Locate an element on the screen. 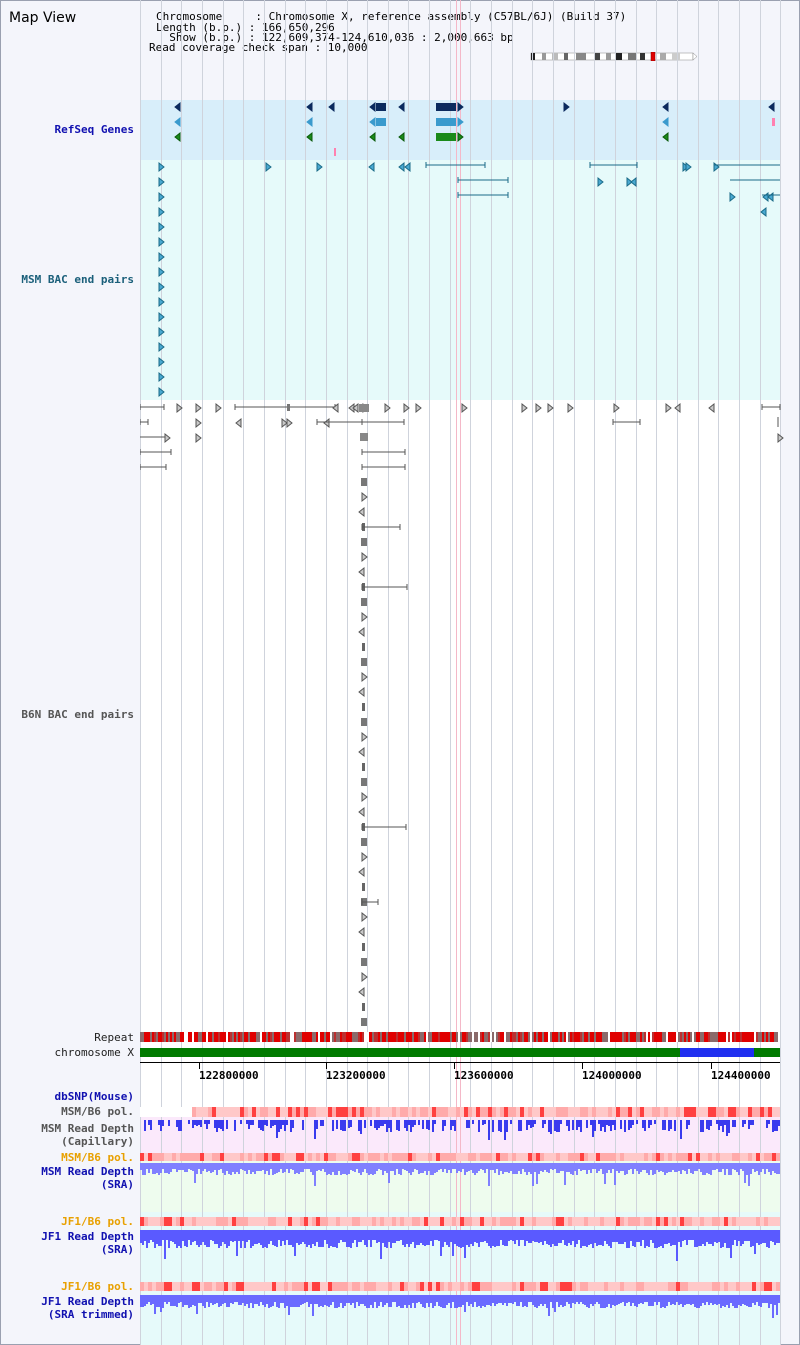 The image size is (800, 1345). gene-marker is located at coordinates (773, 122).